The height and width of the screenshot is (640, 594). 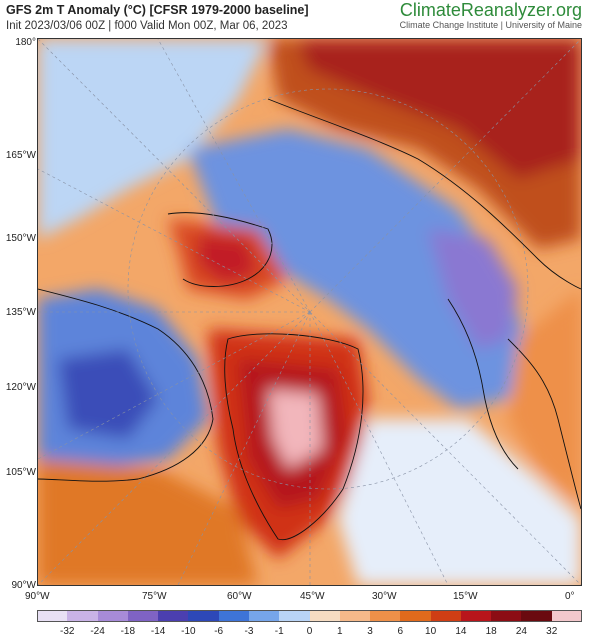 I want to click on coastline-scandinavia, so click(x=483, y=384).